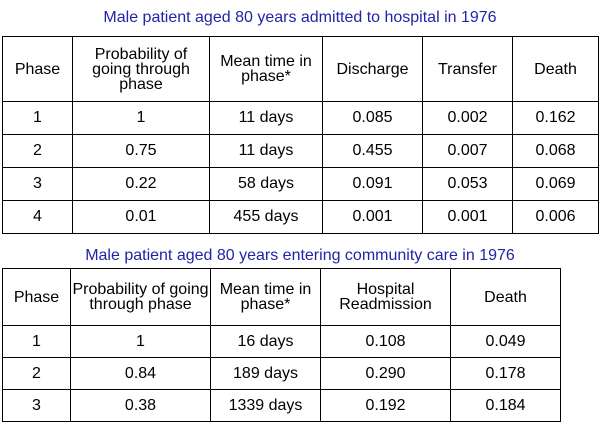 This screenshot has width=600, height=427. What do you see at coordinates (266, 184) in the screenshot?
I see `cell-mean-time: 58 days` at bounding box center [266, 184].